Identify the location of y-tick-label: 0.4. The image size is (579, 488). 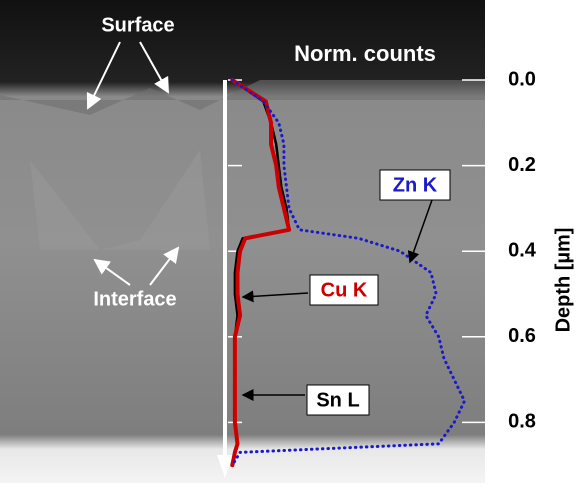
(522, 250).